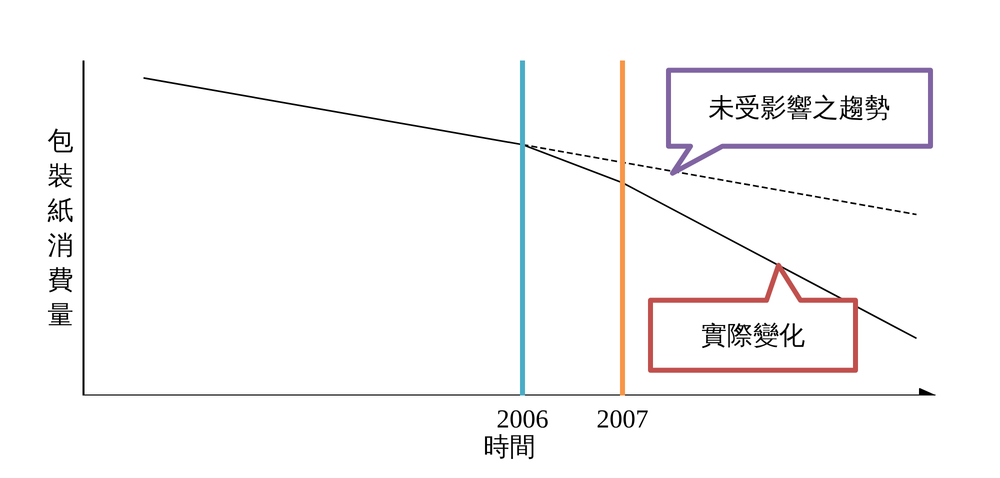  What do you see at coordinates (753, 335) in the screenshot?
I see `annotation: 實際變化` at bounding box center [753, 335].